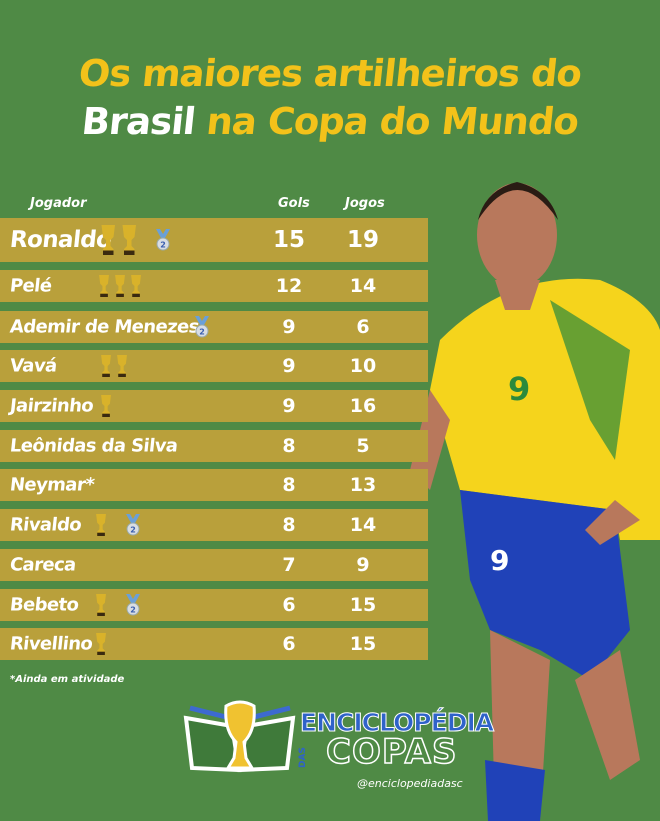 The image size is (660, 821). I want to click on brand-name-line1: ENCICLOPÉDIA, so click(396, 723).